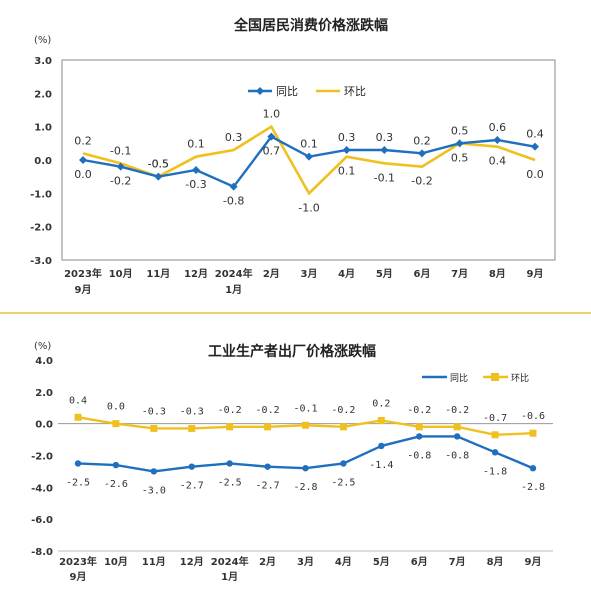 Image resolution: width=591 pixels, height=601 pixels. What do you see at coordinates (41, 194) in the screenshot?
I see `y-tick-label: -1.0` at bounding box center [41, 194].